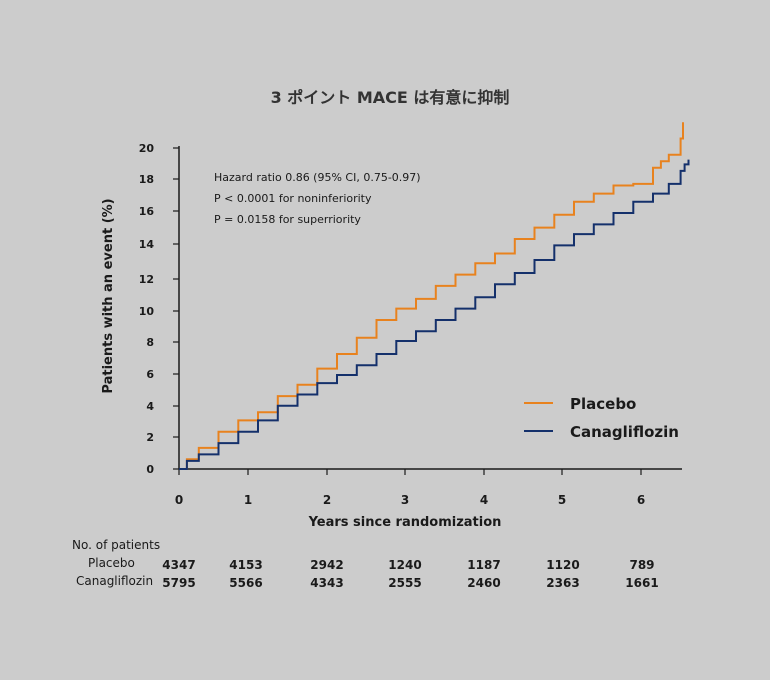 The width and height of the screenshot is (770, 680). I want to click on annotation-2: P < 0.0001 for noninferiority, so click(293, 198).